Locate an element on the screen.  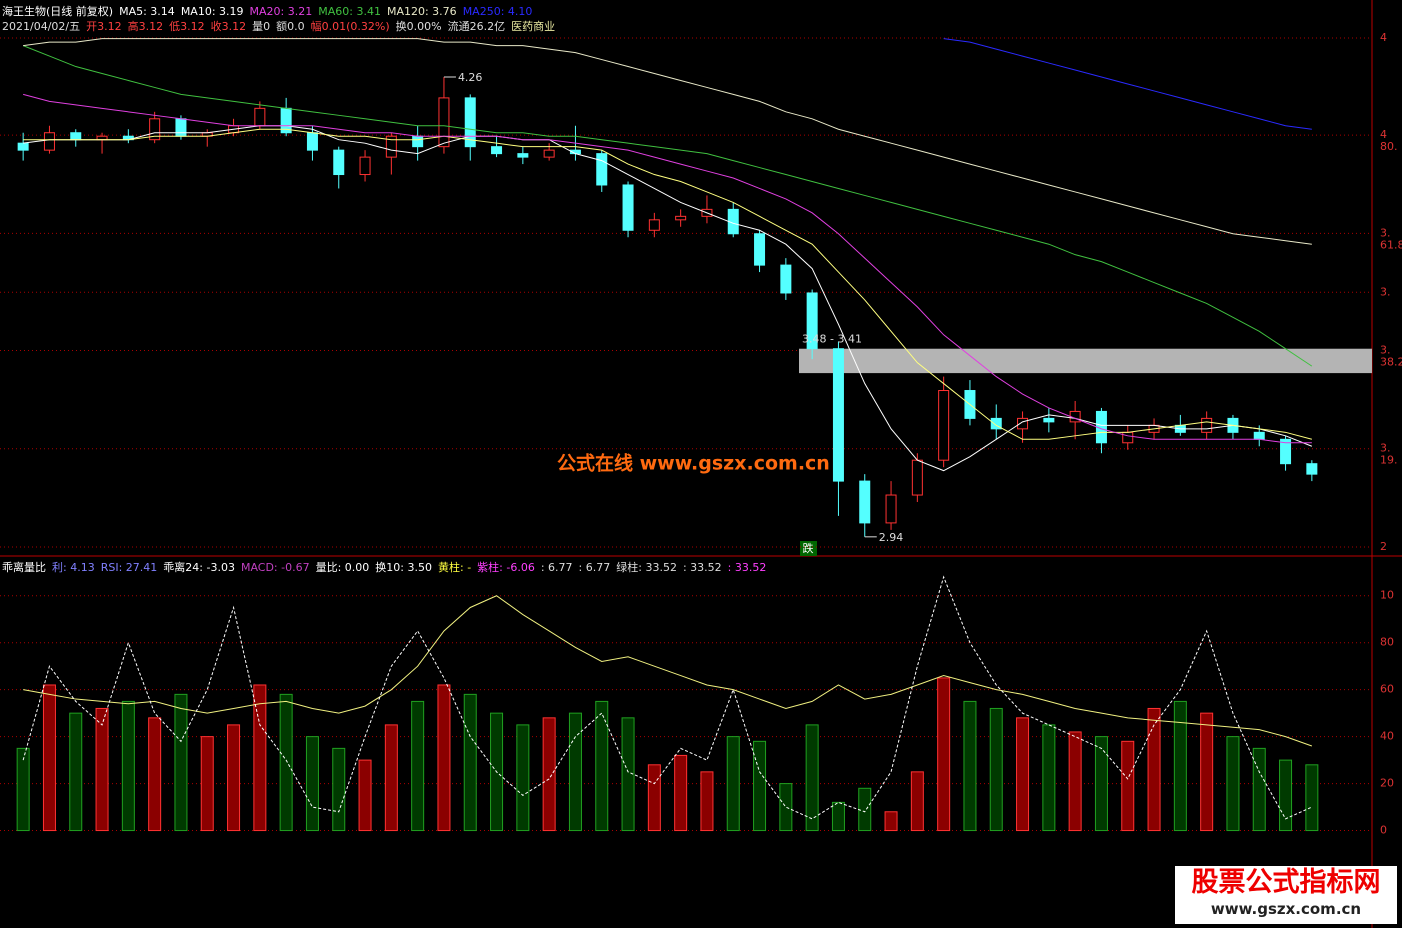
indicator-value: 黄柱: - is located at coordinates (455, 567).